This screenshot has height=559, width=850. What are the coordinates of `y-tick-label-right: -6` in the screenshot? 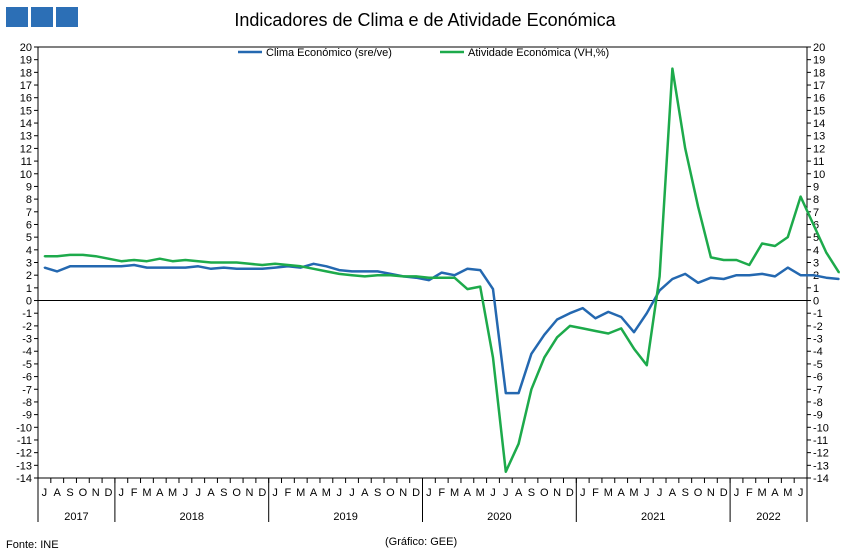 It's located at (818, 378).